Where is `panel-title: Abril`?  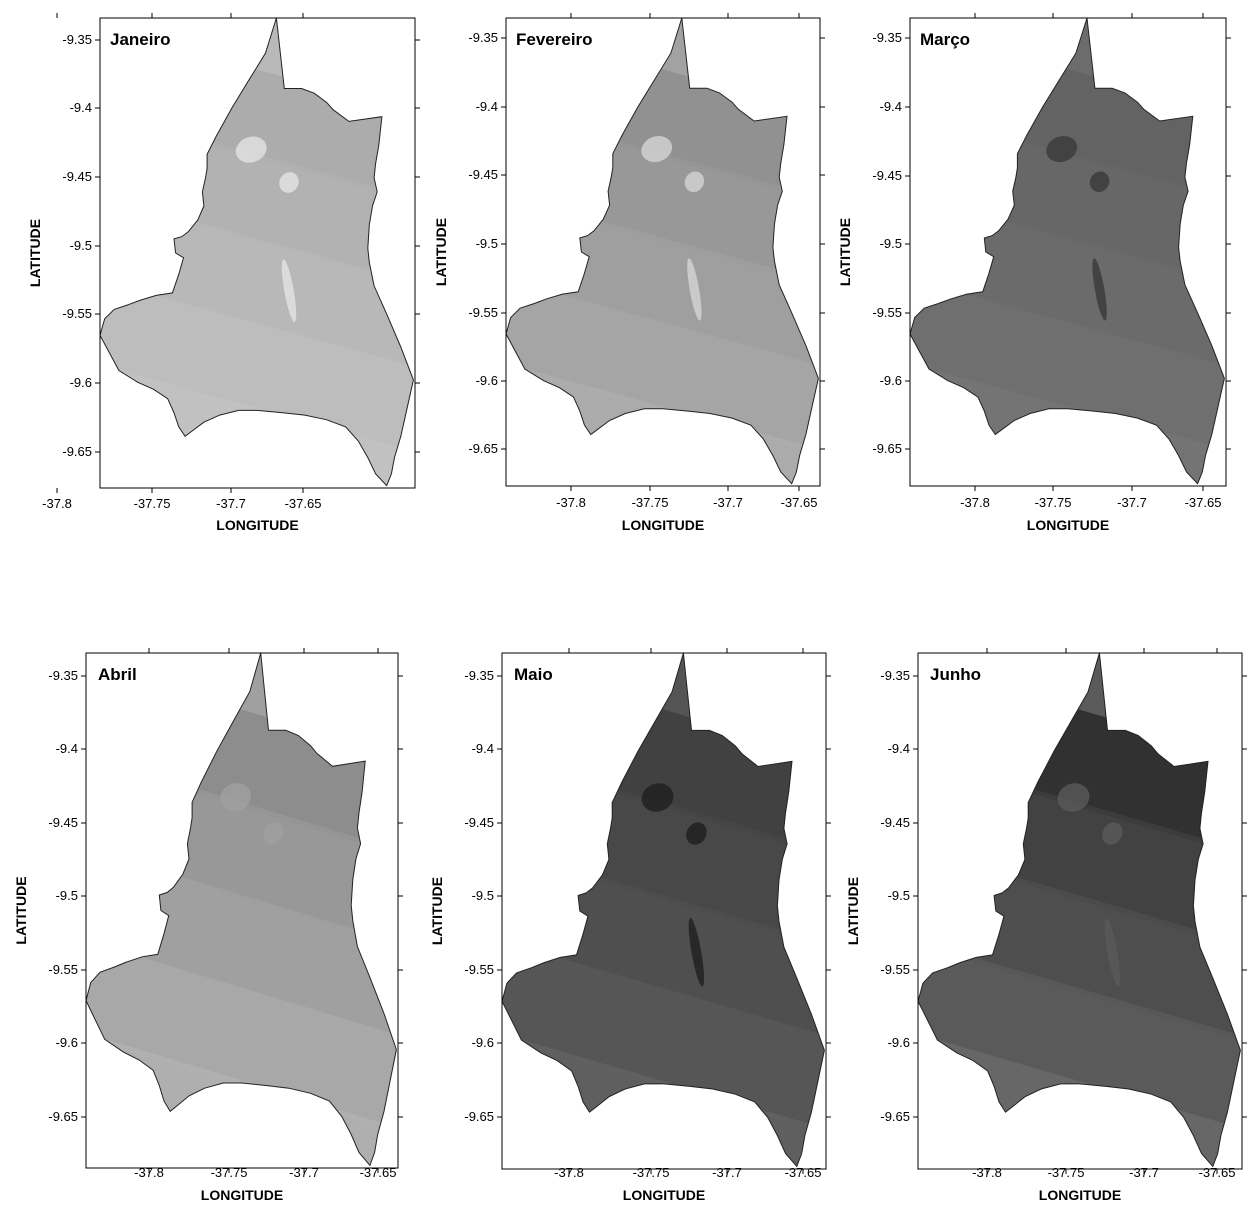
panel-title: Abril is located at coordinates (117, 674).